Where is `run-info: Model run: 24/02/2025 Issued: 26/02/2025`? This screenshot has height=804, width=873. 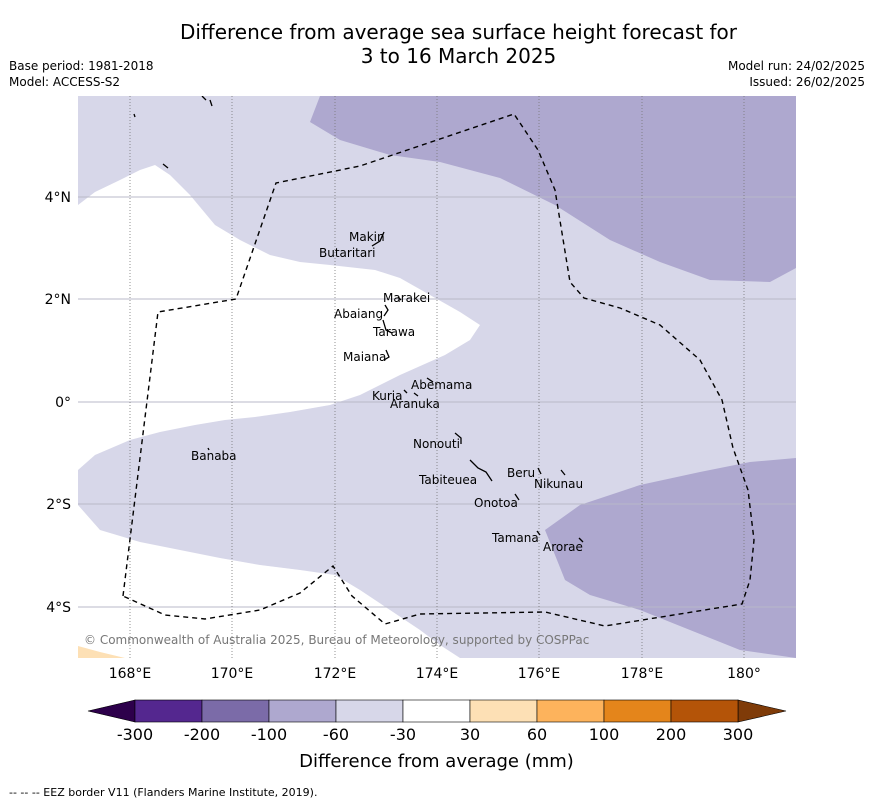
run-info: Model run: 24/02/2025 Issued: 26/02/2025 is located at coordinates (796, 74).